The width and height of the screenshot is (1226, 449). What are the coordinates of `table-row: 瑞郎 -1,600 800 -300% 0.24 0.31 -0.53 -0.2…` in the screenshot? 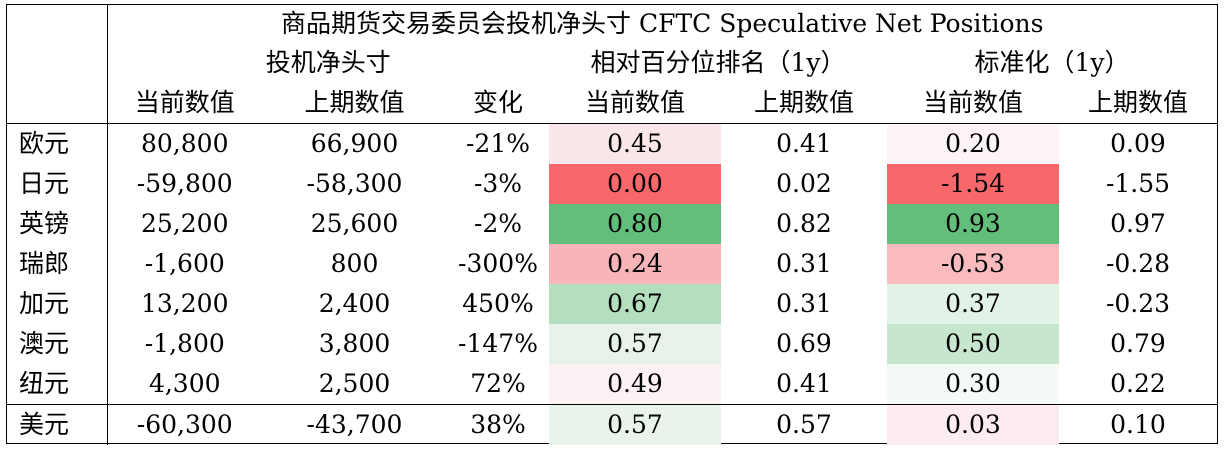 It's located at (612, 264).